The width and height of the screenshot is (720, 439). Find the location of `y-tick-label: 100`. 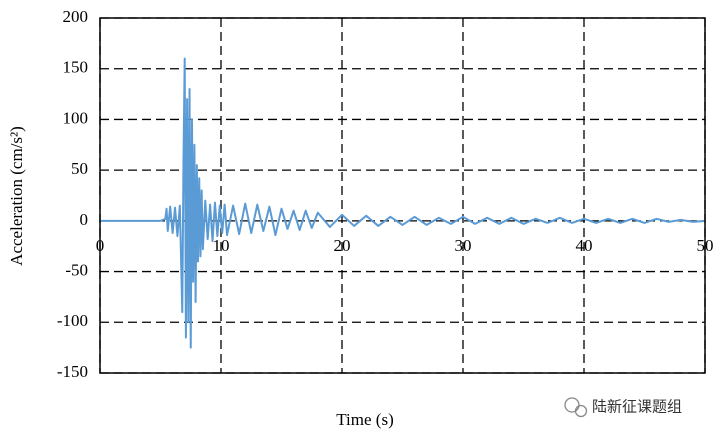

y-tick-label: 100 is located at coordinates (76, 117).